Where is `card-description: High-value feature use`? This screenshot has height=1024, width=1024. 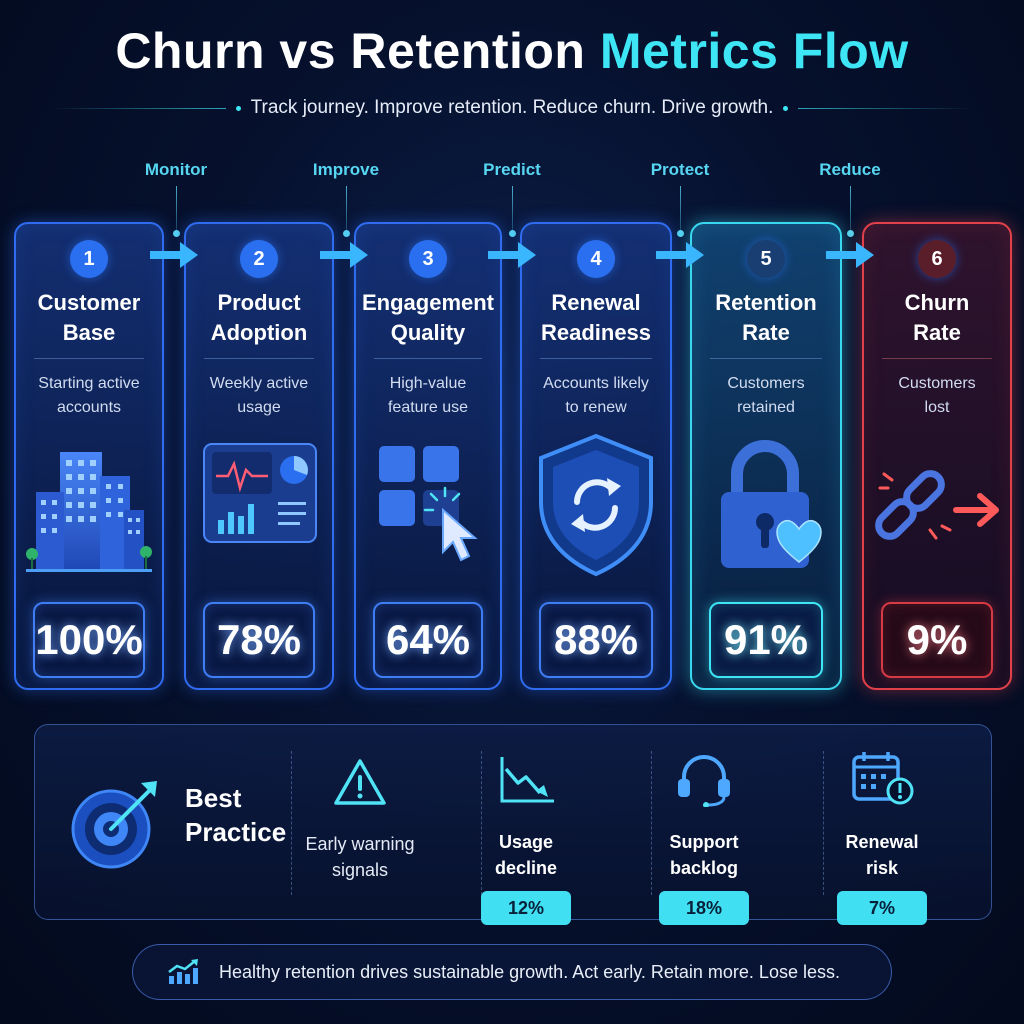
card-description: High-value feature use is located at coordinates (428, 395).